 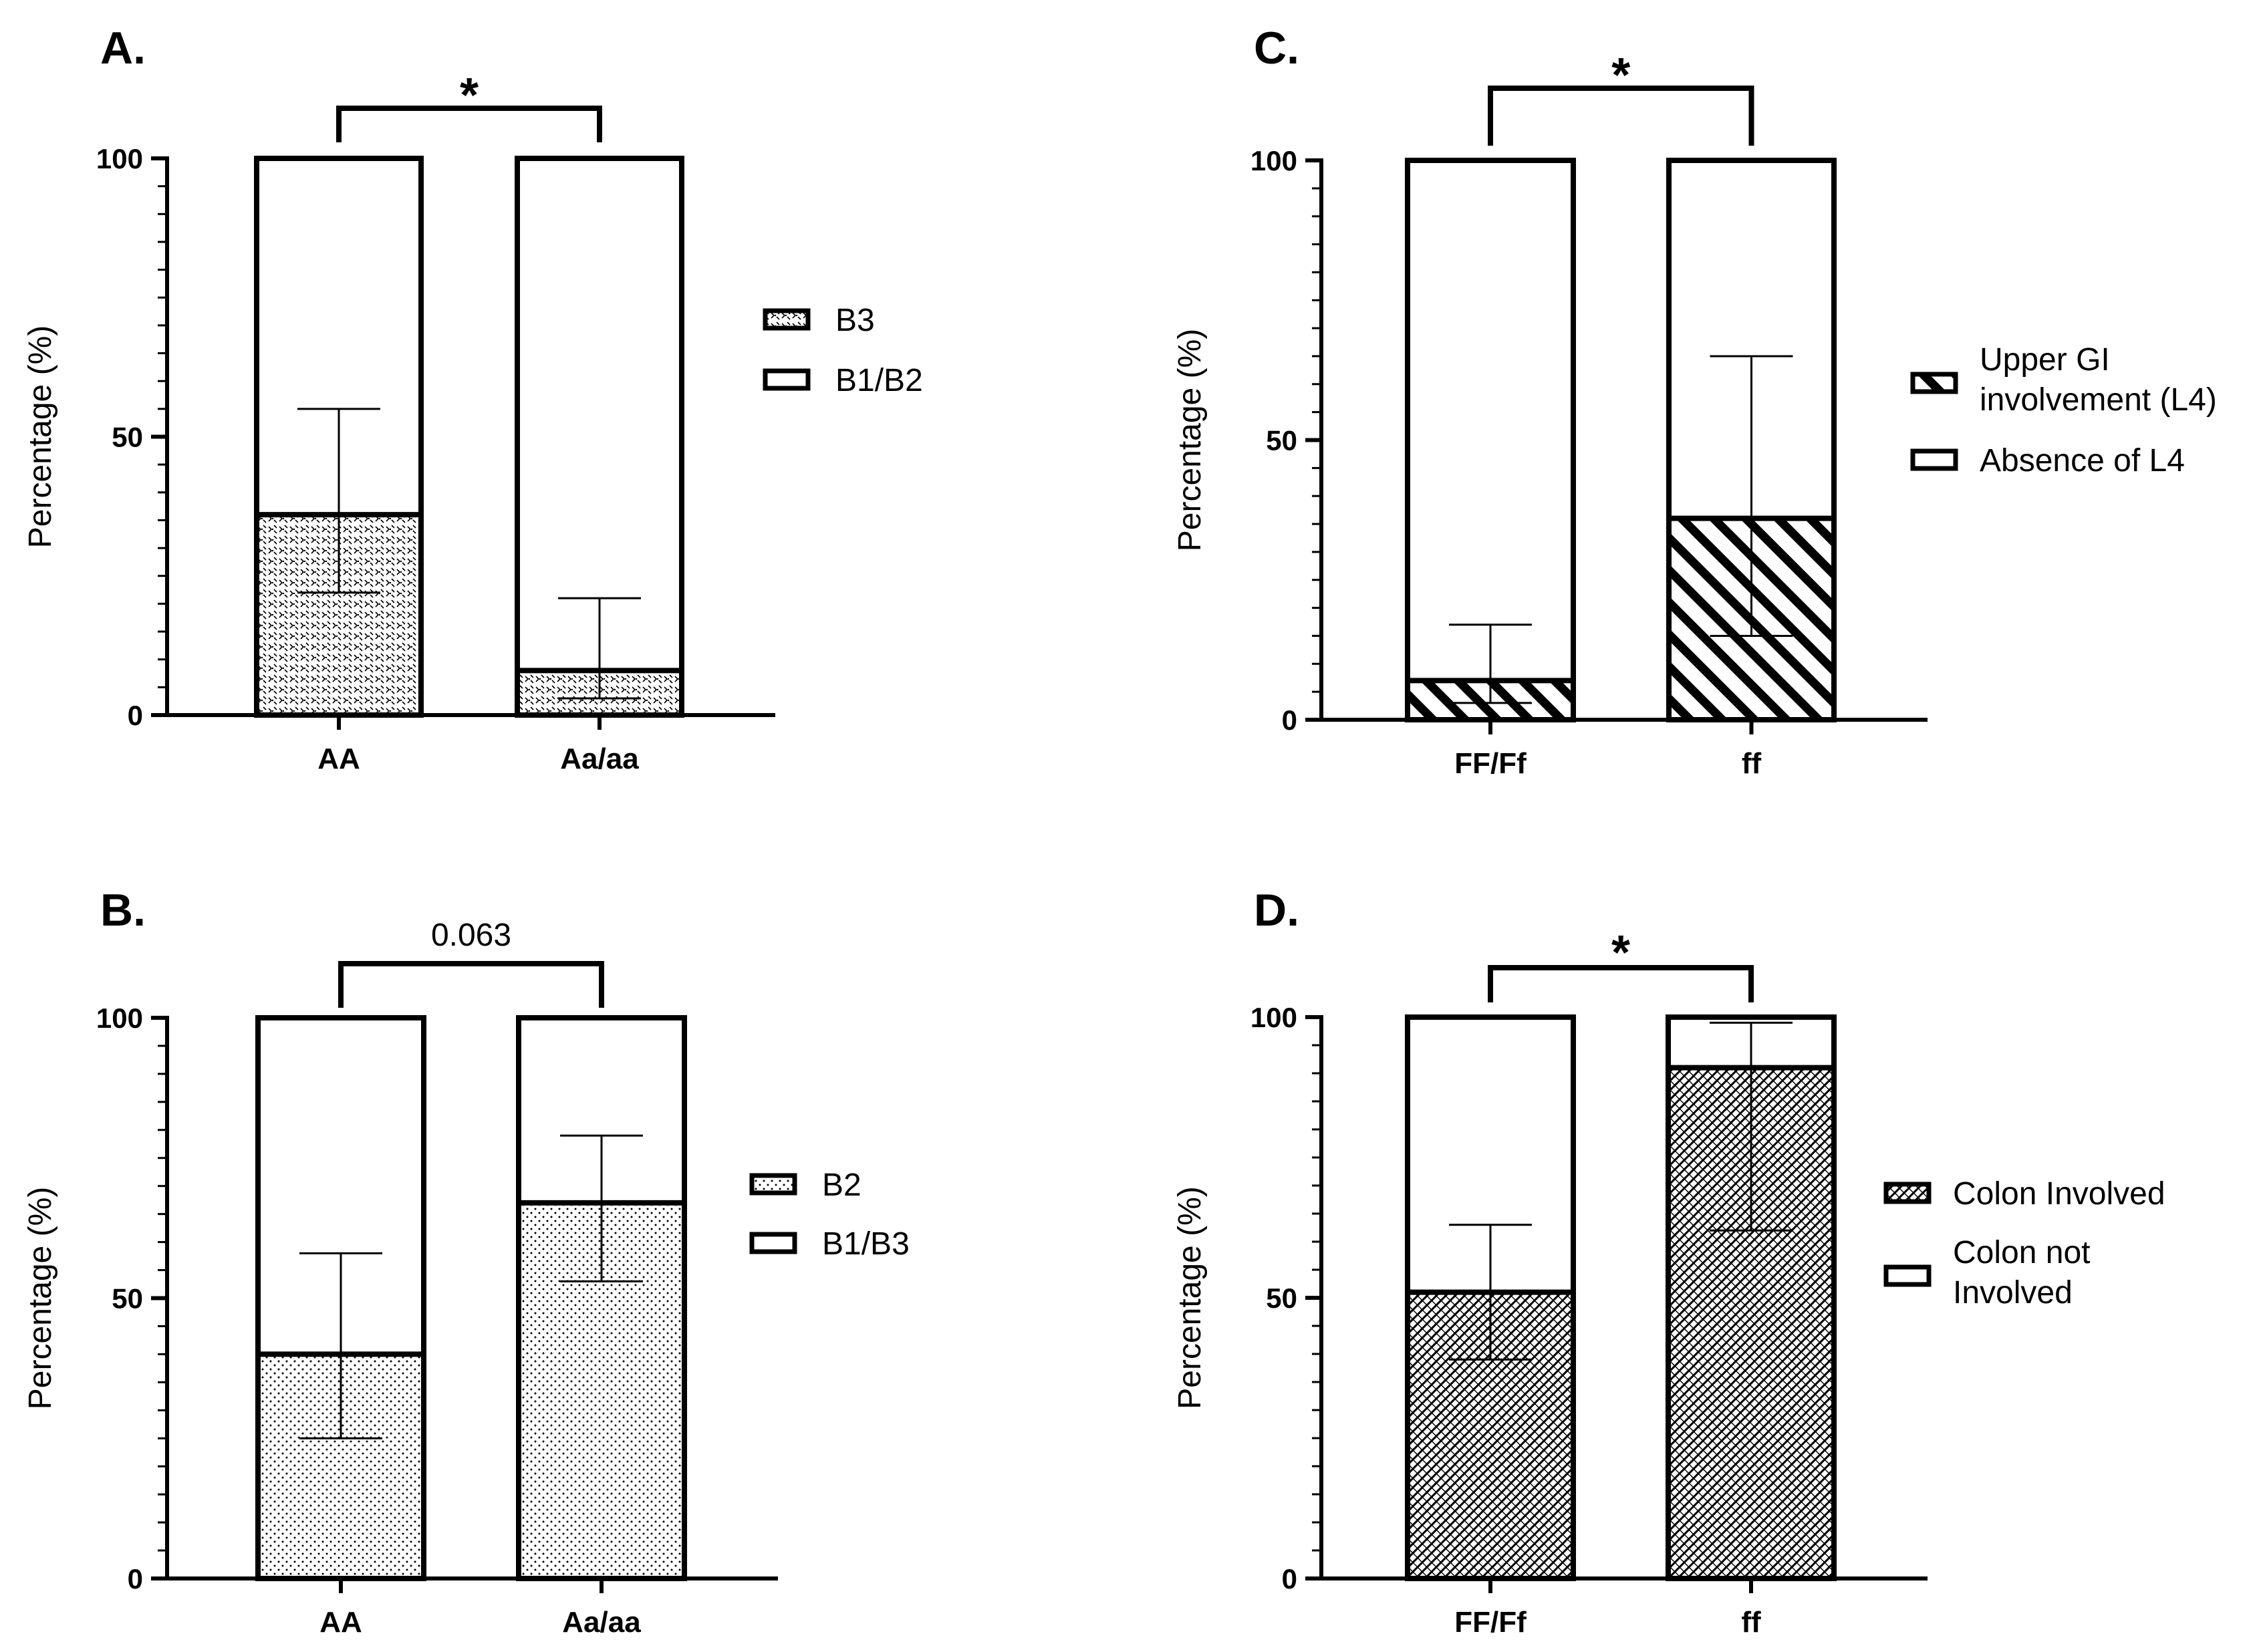 I want to click on legend-label: B1/B3, so click(x=866, y=1244).